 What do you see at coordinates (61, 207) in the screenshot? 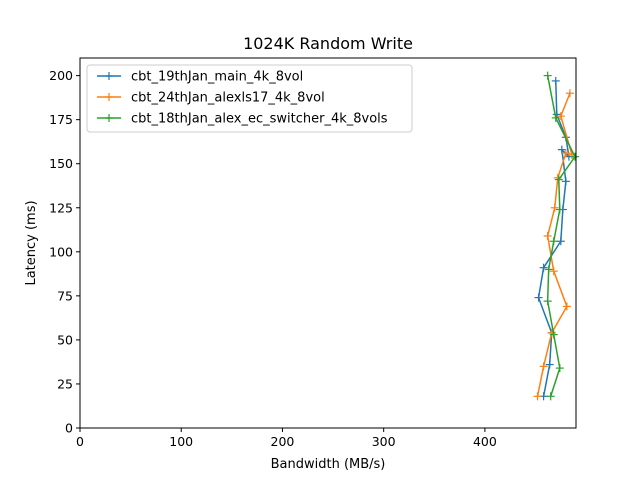
I see `y-tick-label: 125` at bounding box center [61, 207].